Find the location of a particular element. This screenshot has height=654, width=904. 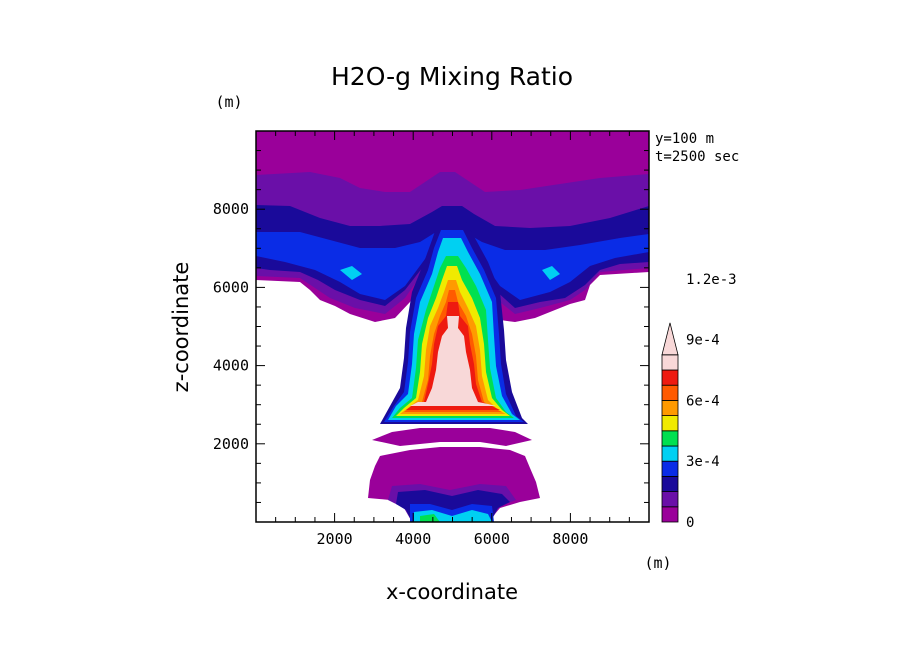

contour-level-10-plume is located at coordinates (453, 361).